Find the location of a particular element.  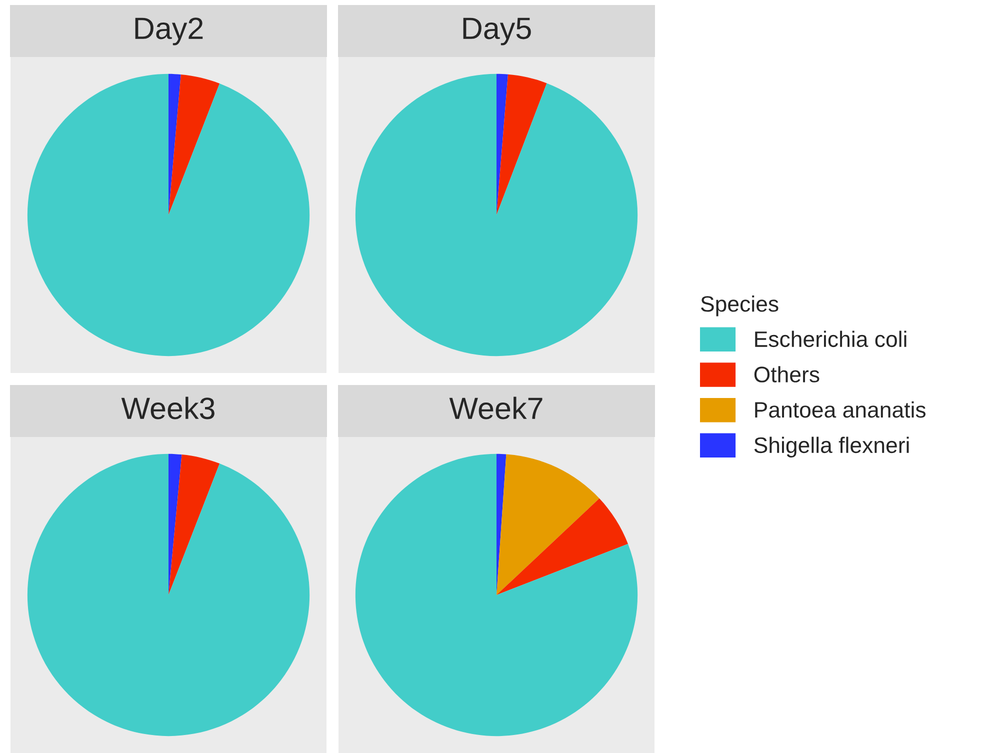

chart-title: Week7 is located at coordinates (495, 408).